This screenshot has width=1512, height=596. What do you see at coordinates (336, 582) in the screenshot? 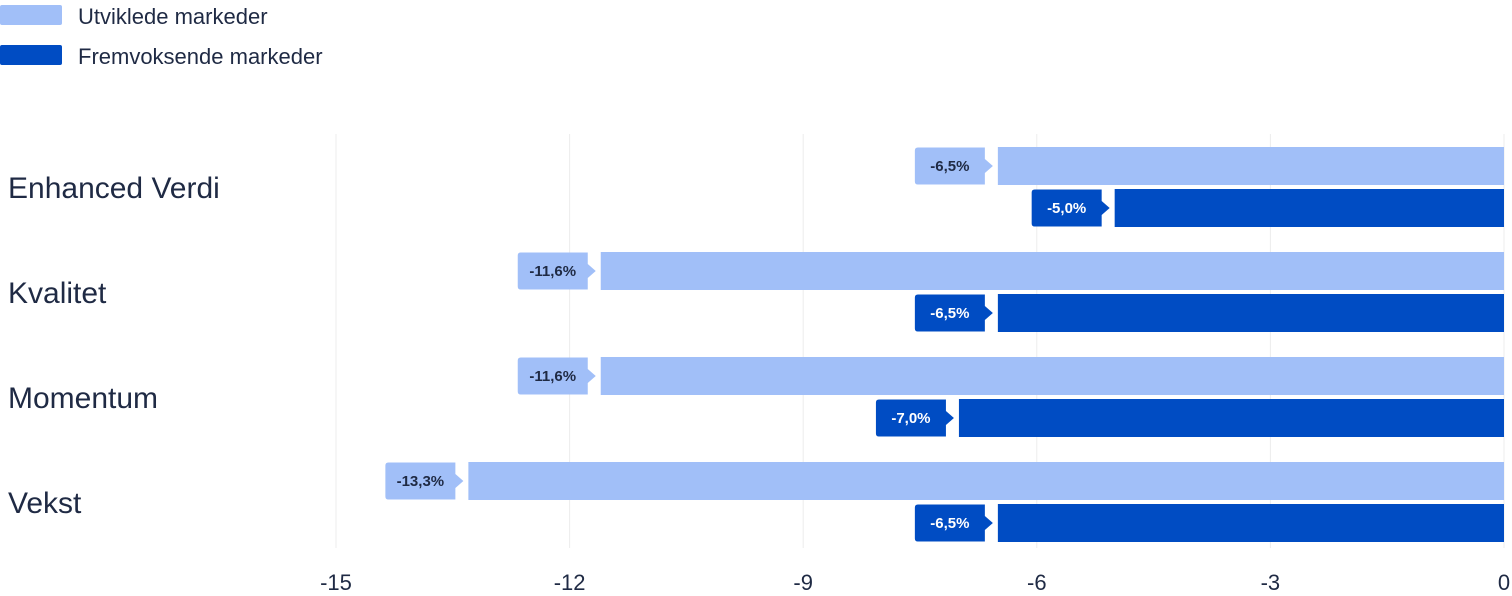
I see `x-tick-label: -15` at bounding box center [336, 582].